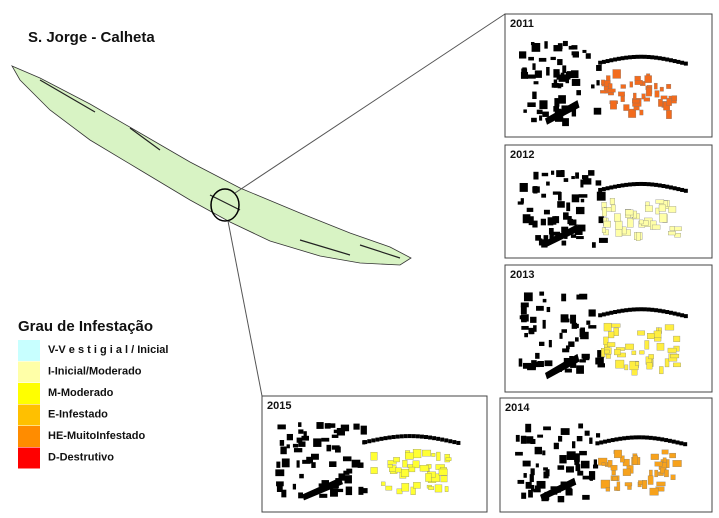 Image resolution: width=719 pixels, height=518 pixels. What do you see at coordinates (96, 436) in the screenshot?
I see `legend-label: HE-MuitoInfestado` at bounding box center [96, 436].